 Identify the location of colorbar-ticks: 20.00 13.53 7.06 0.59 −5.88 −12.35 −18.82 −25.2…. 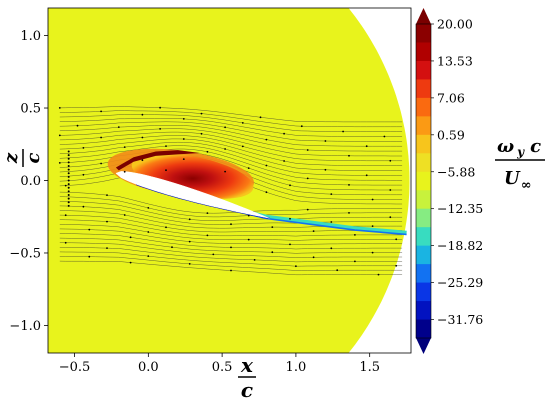
(457, 172).